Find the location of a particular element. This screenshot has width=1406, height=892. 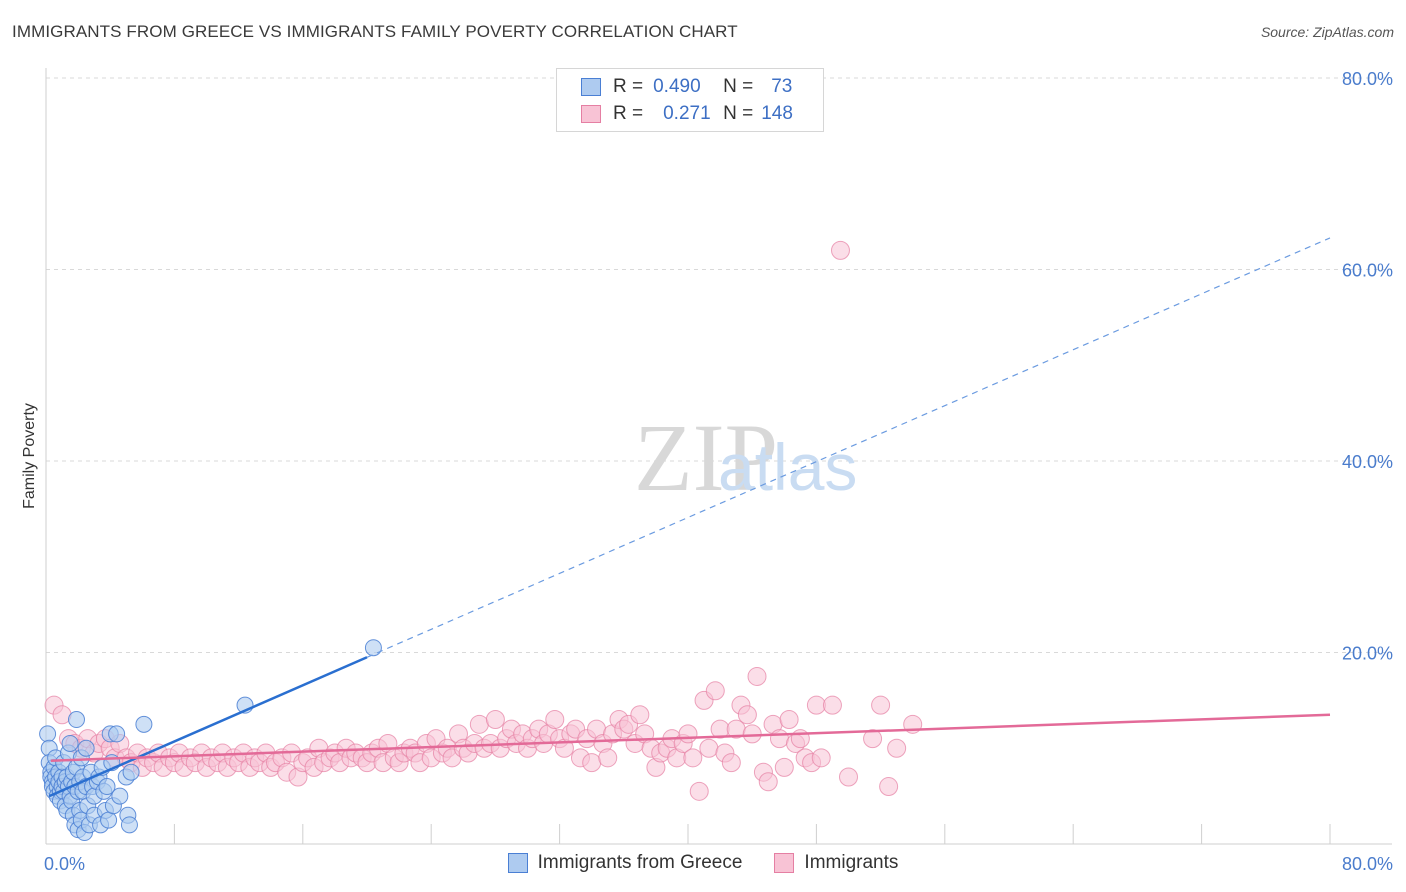

trend-line-immigrants is located at coordinates (690, 737).